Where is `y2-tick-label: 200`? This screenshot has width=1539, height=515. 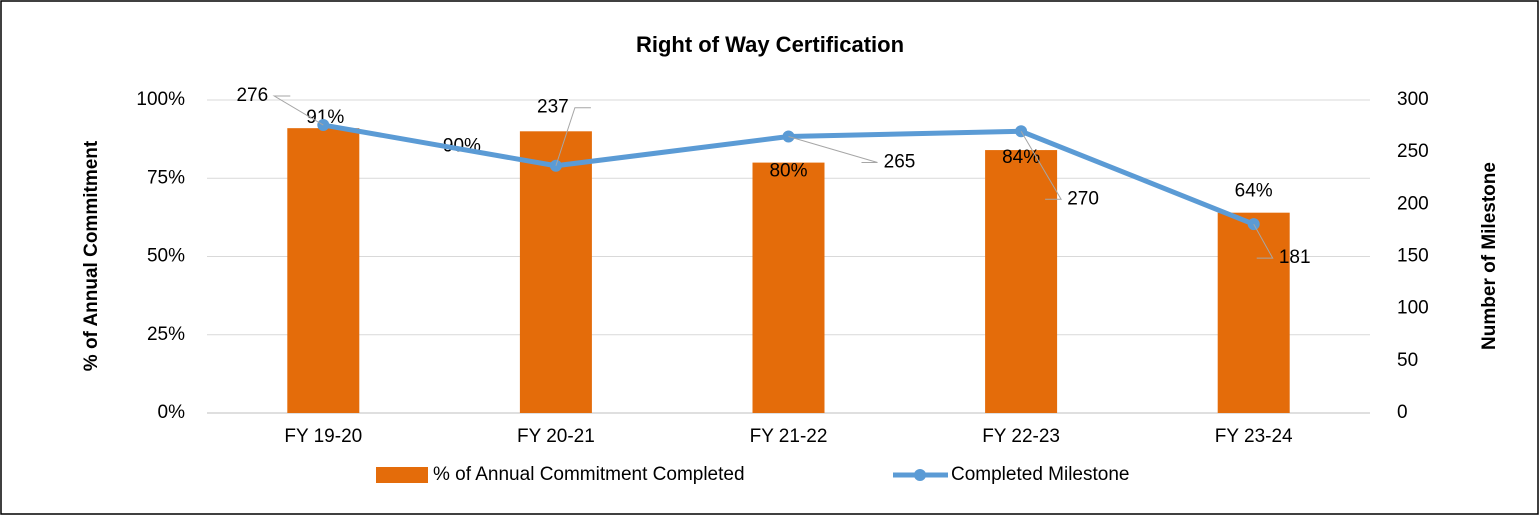 y2-tick-label: 200 is located at coordinates (1413, 203).